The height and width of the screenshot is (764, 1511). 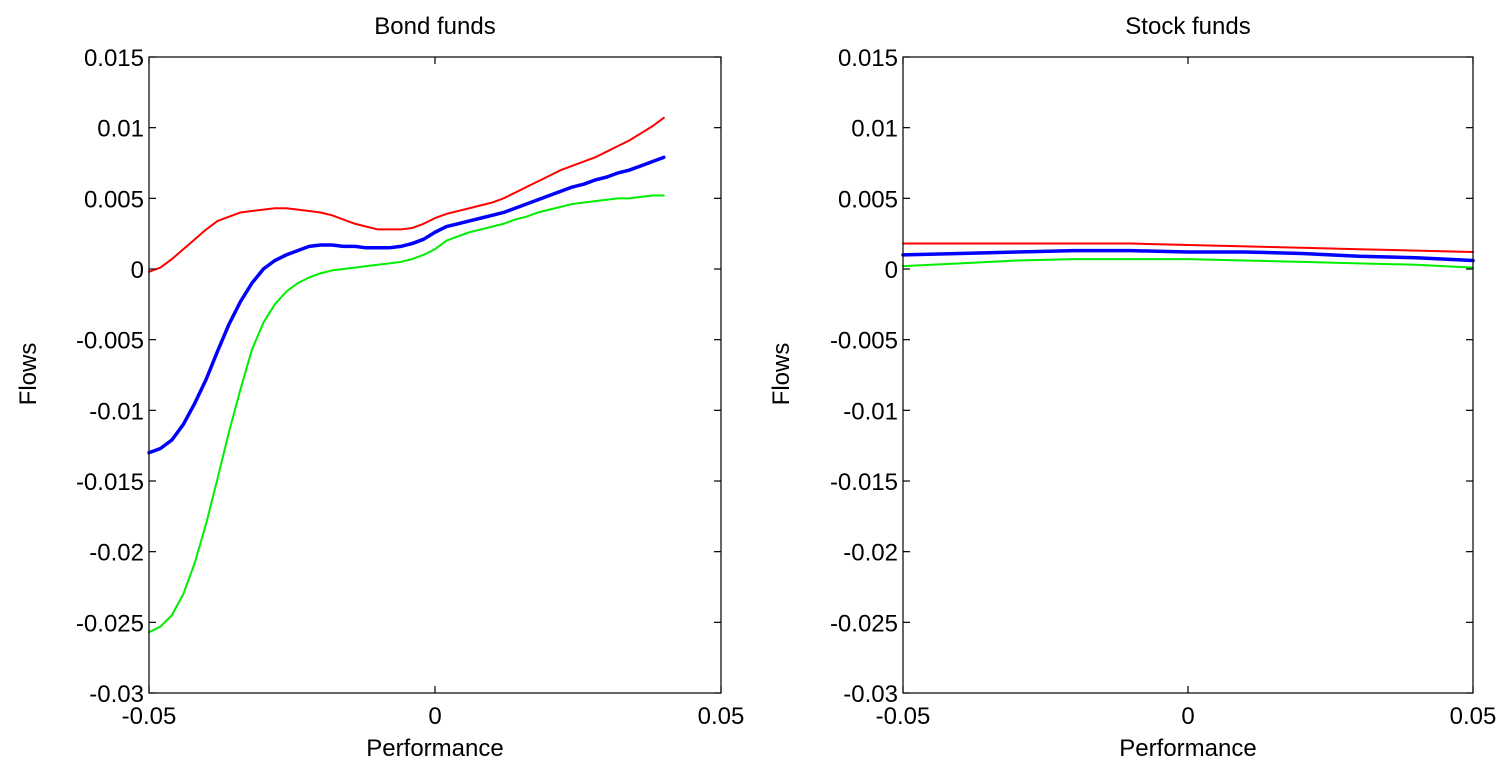 What do you see at coordinates (434, 26) in the screenshot?
I see `plot-title: Bond funds` at bounding box center [434, 26].